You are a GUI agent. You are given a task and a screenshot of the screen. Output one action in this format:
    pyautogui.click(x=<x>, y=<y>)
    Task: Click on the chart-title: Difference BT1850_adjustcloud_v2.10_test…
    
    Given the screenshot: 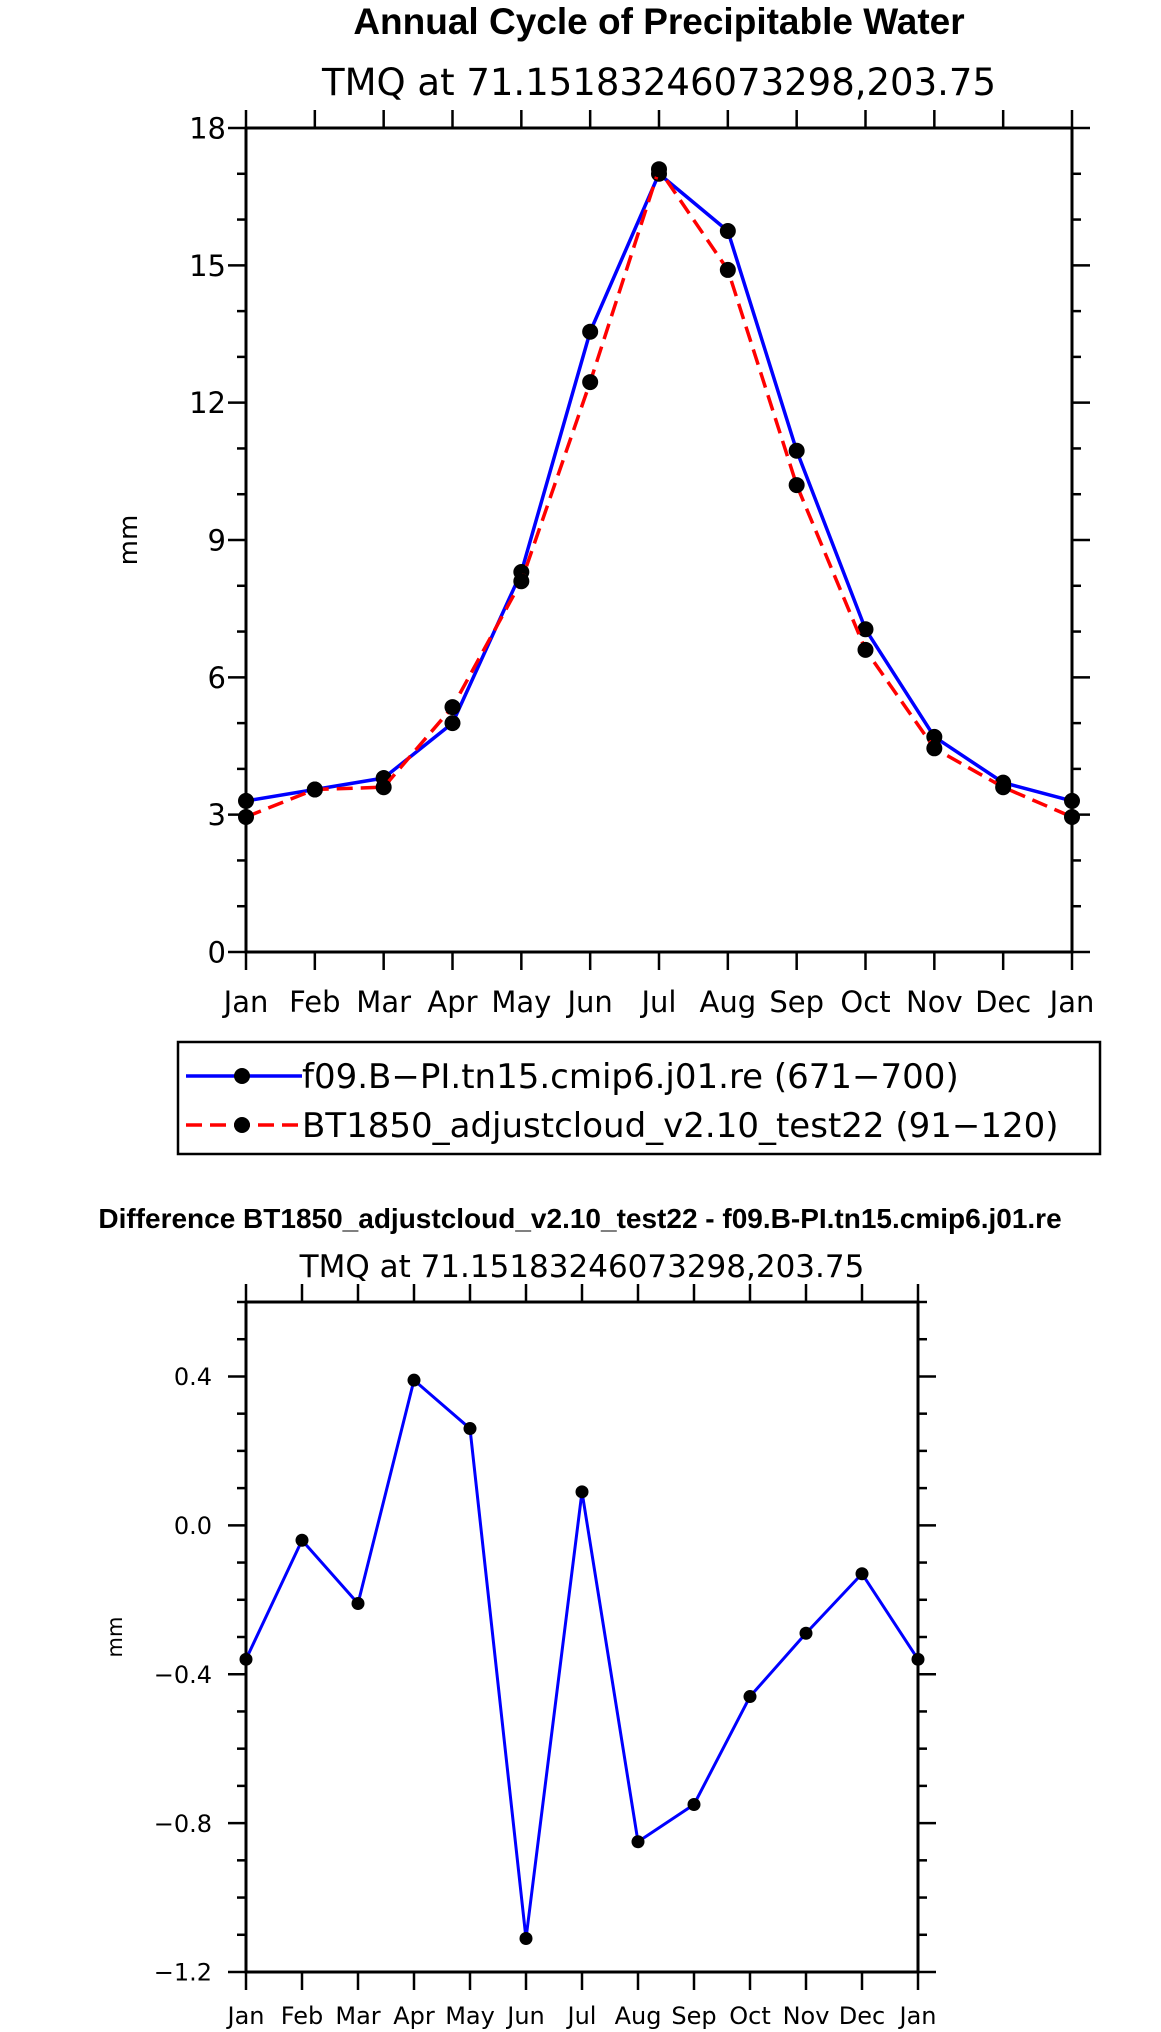 What is the action you would take?
    pyautogui.click(x=579, y=1218)
    